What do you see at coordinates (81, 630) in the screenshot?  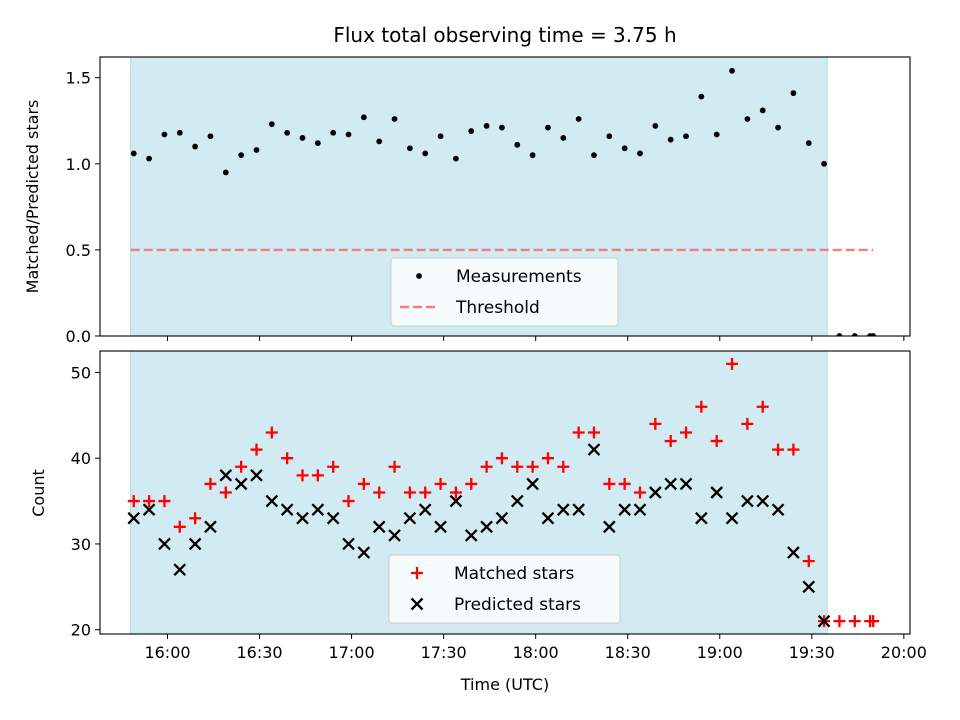 I see `bottom-ytick-label: 20` at bounding box center [81, 630].